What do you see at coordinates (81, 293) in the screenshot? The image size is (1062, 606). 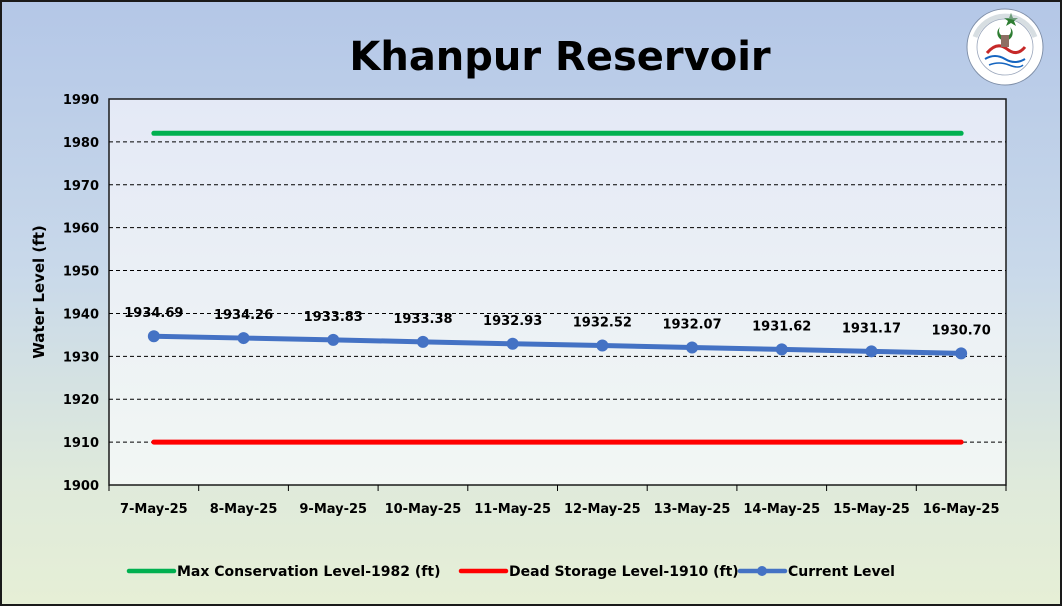 I see `y-axis: 1900 1910 1920 1930 1940 1950 1960 1970 1980 1990` at bounding box center [81, 293].